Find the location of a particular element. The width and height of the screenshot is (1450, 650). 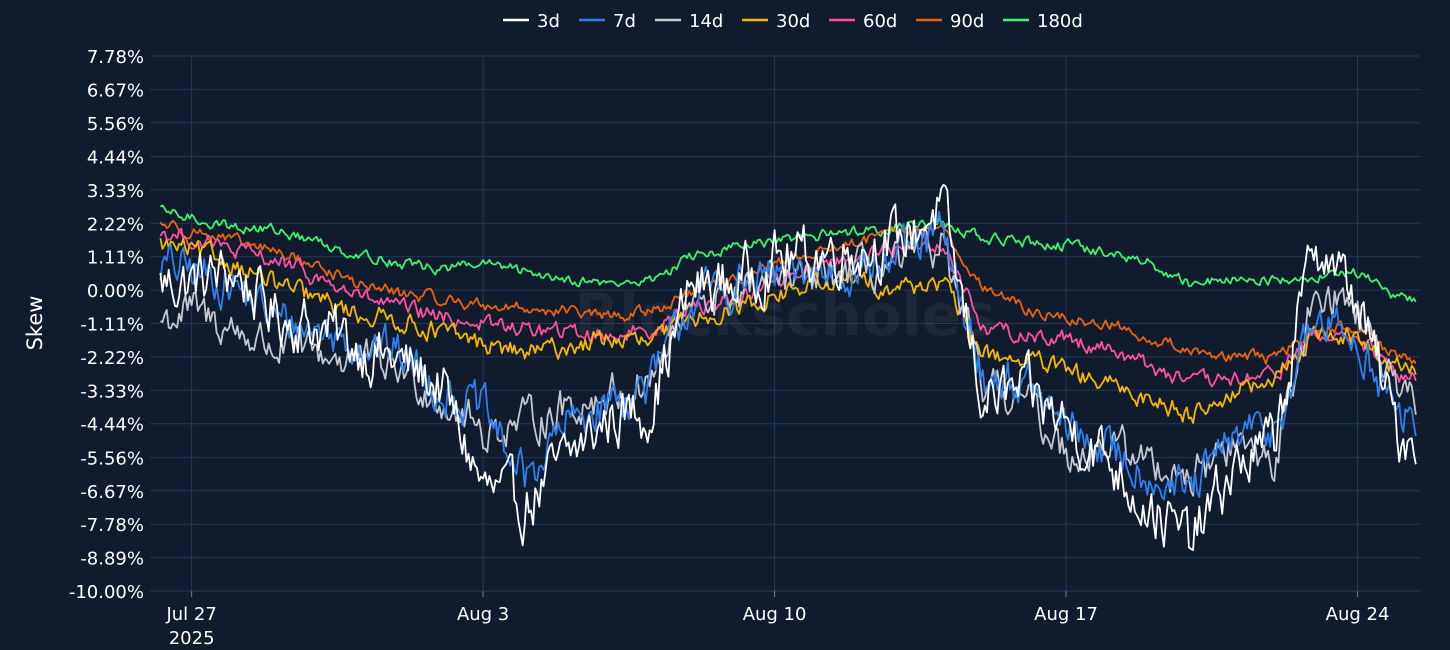

y-tick-label: -4.44% is located at coordinates (112, 425).